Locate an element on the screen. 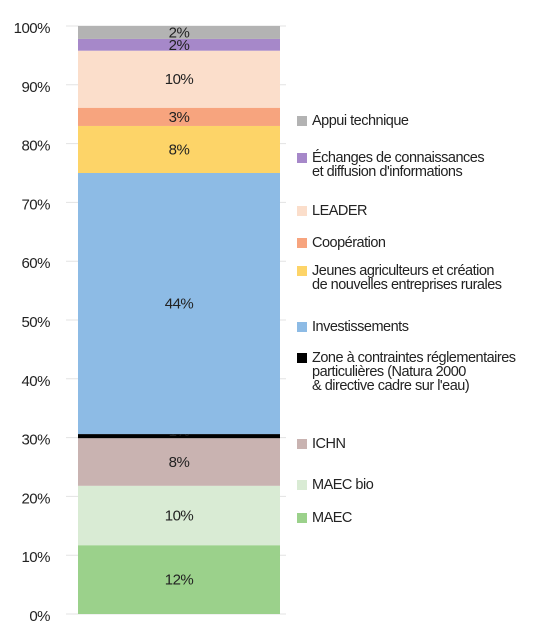 The height and width of the screenshot is (621, 550). y-tick-label: 20% is located at coordinates (35, 498).